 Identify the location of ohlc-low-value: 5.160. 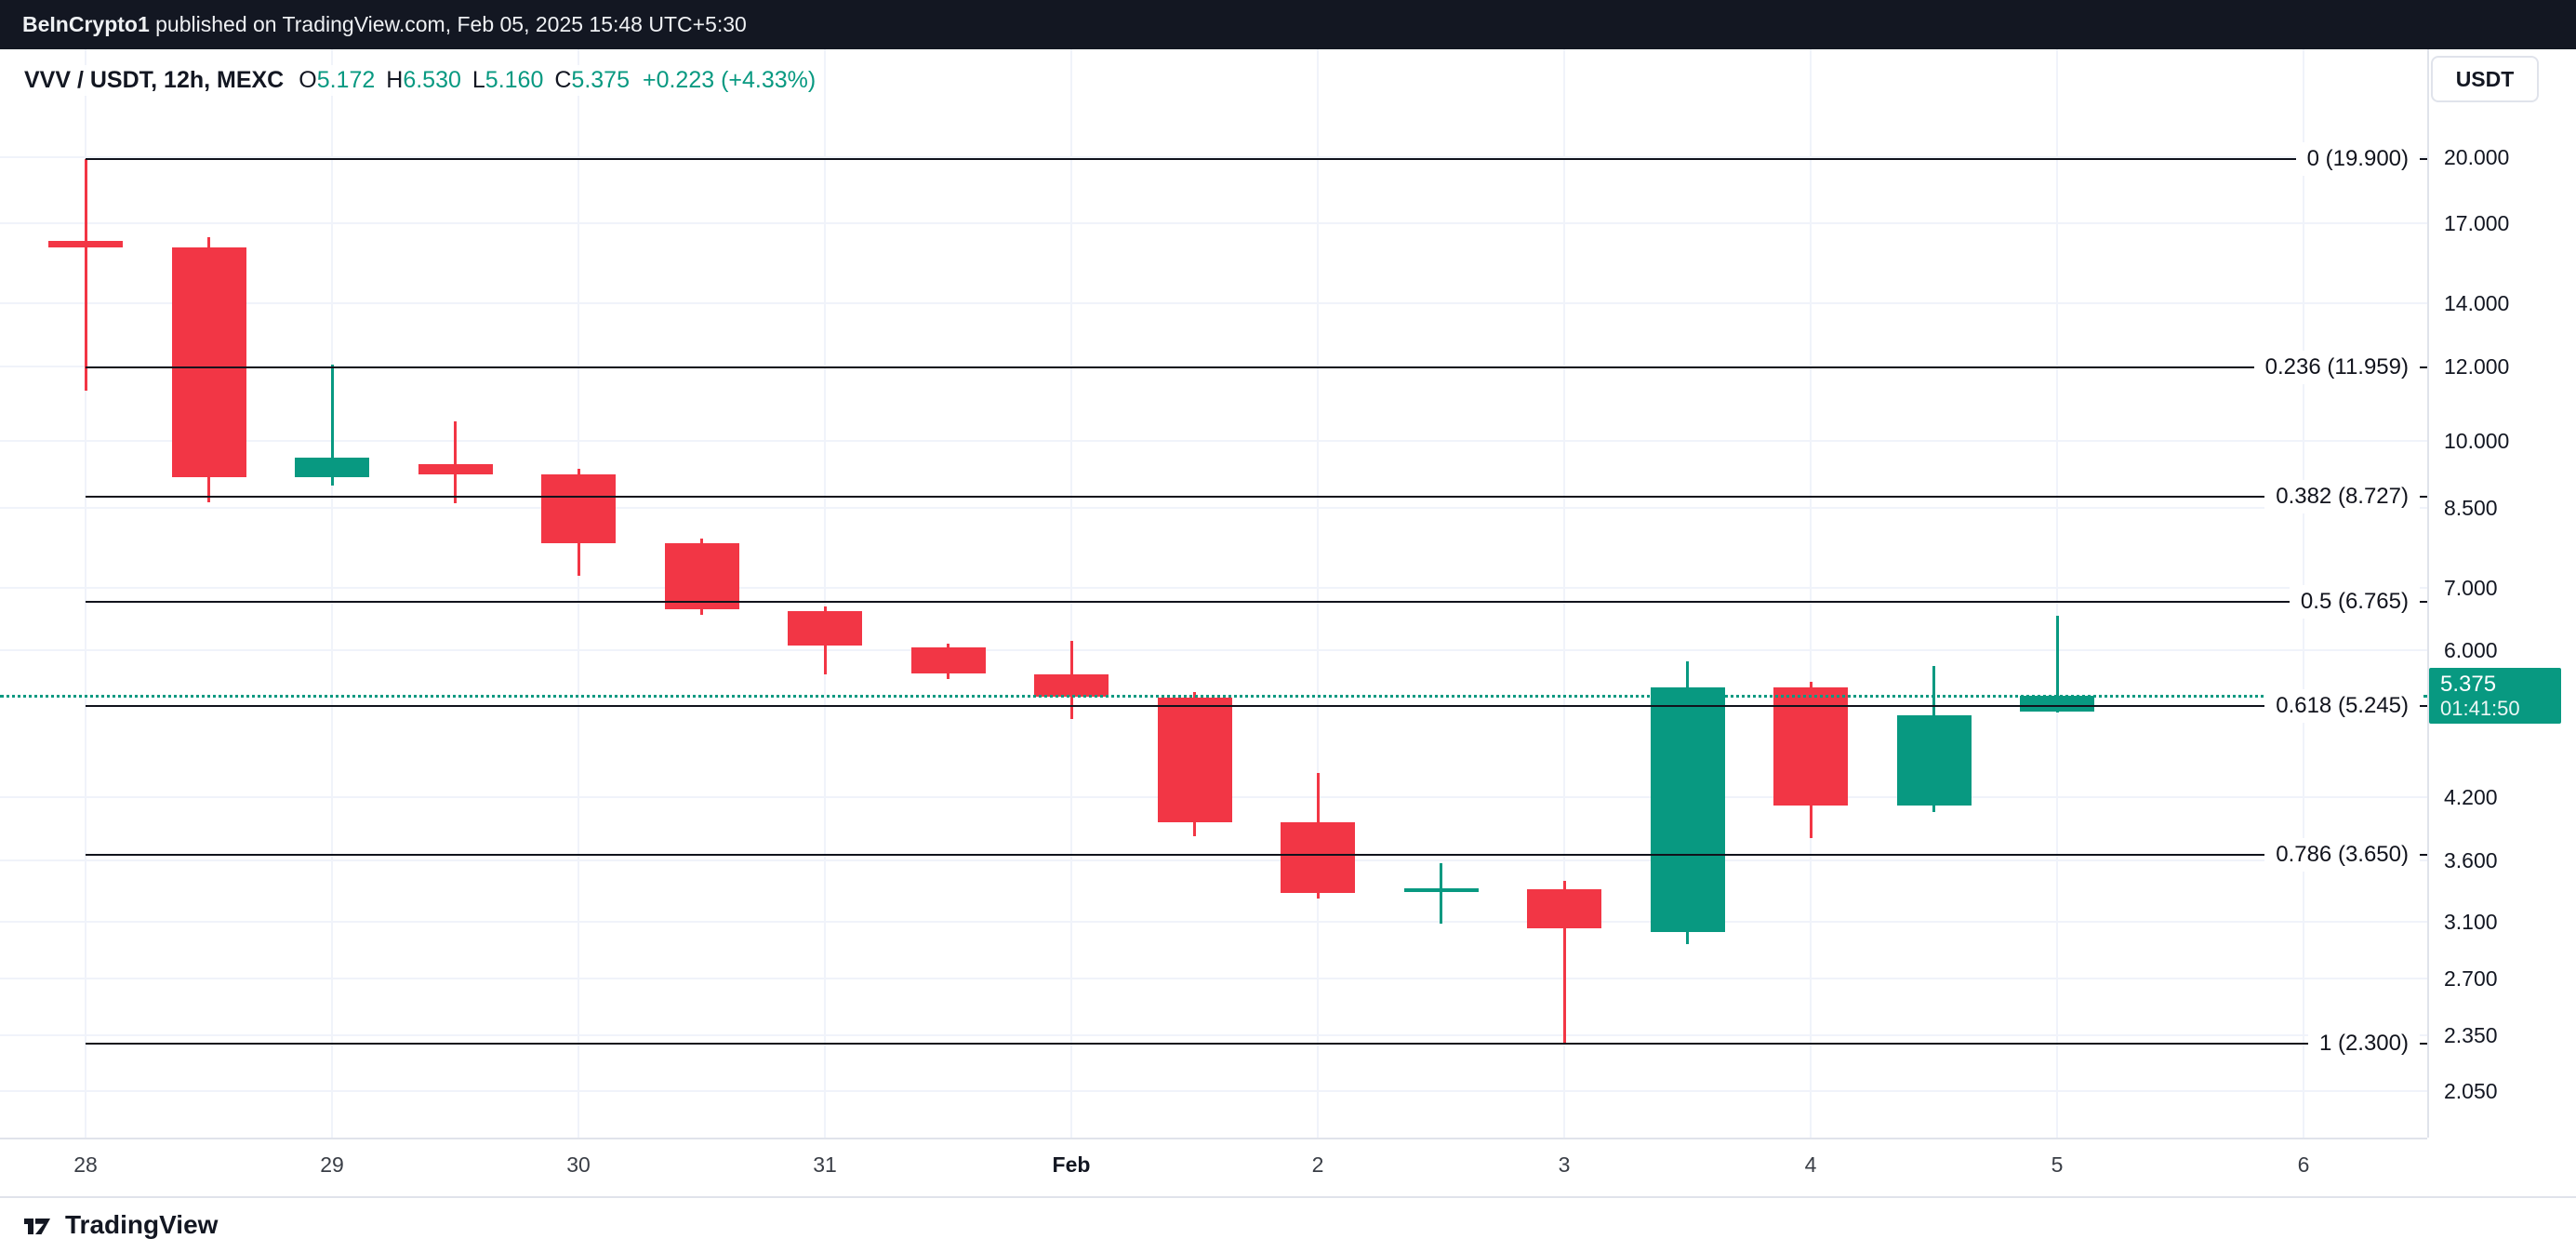
(514, 80).